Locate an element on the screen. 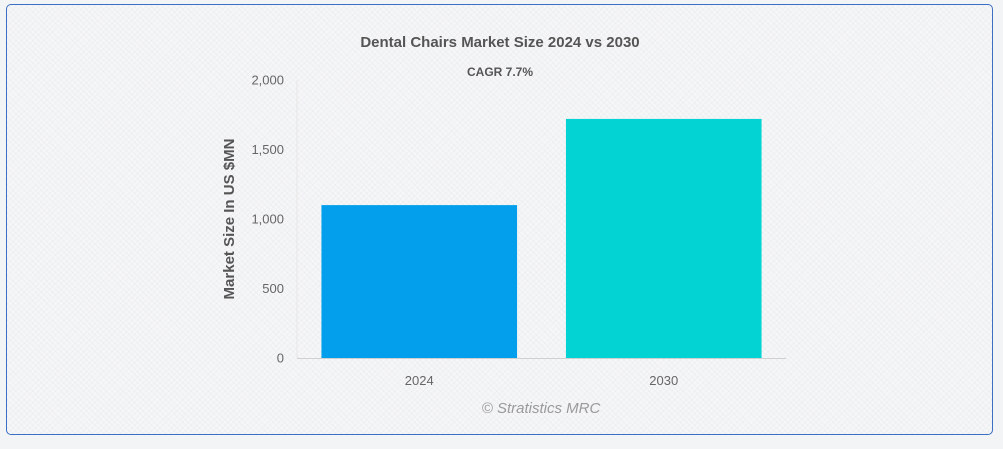  chart-subtitle: CAGR 7.7% is located at coordinates (500, 72).